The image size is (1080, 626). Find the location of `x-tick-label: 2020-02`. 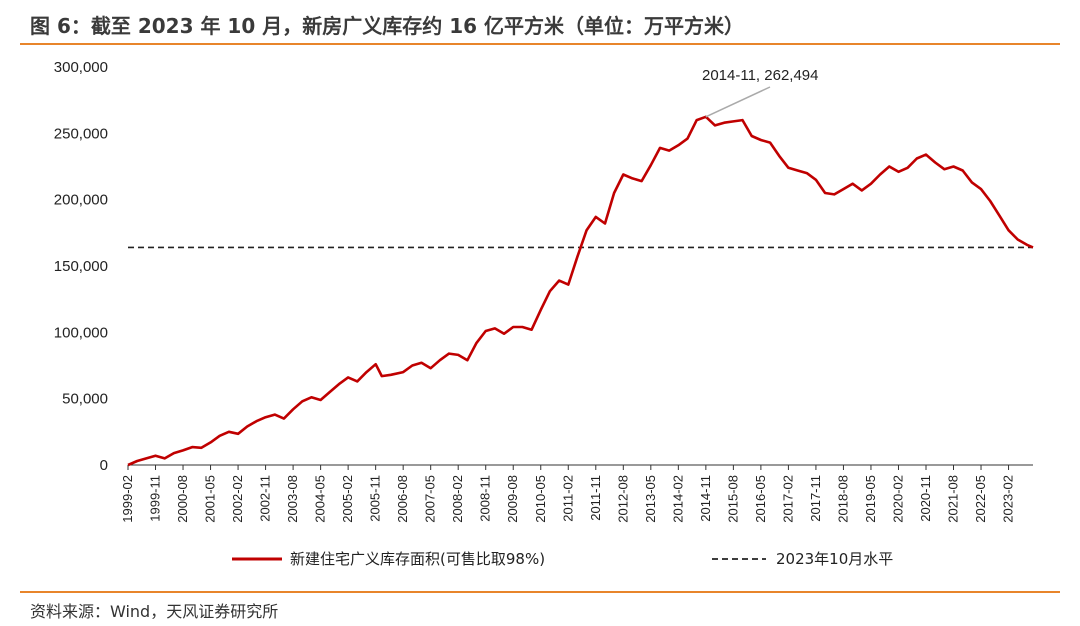

x-tick-label: 2020-02 is located at coordinates (897, 499).